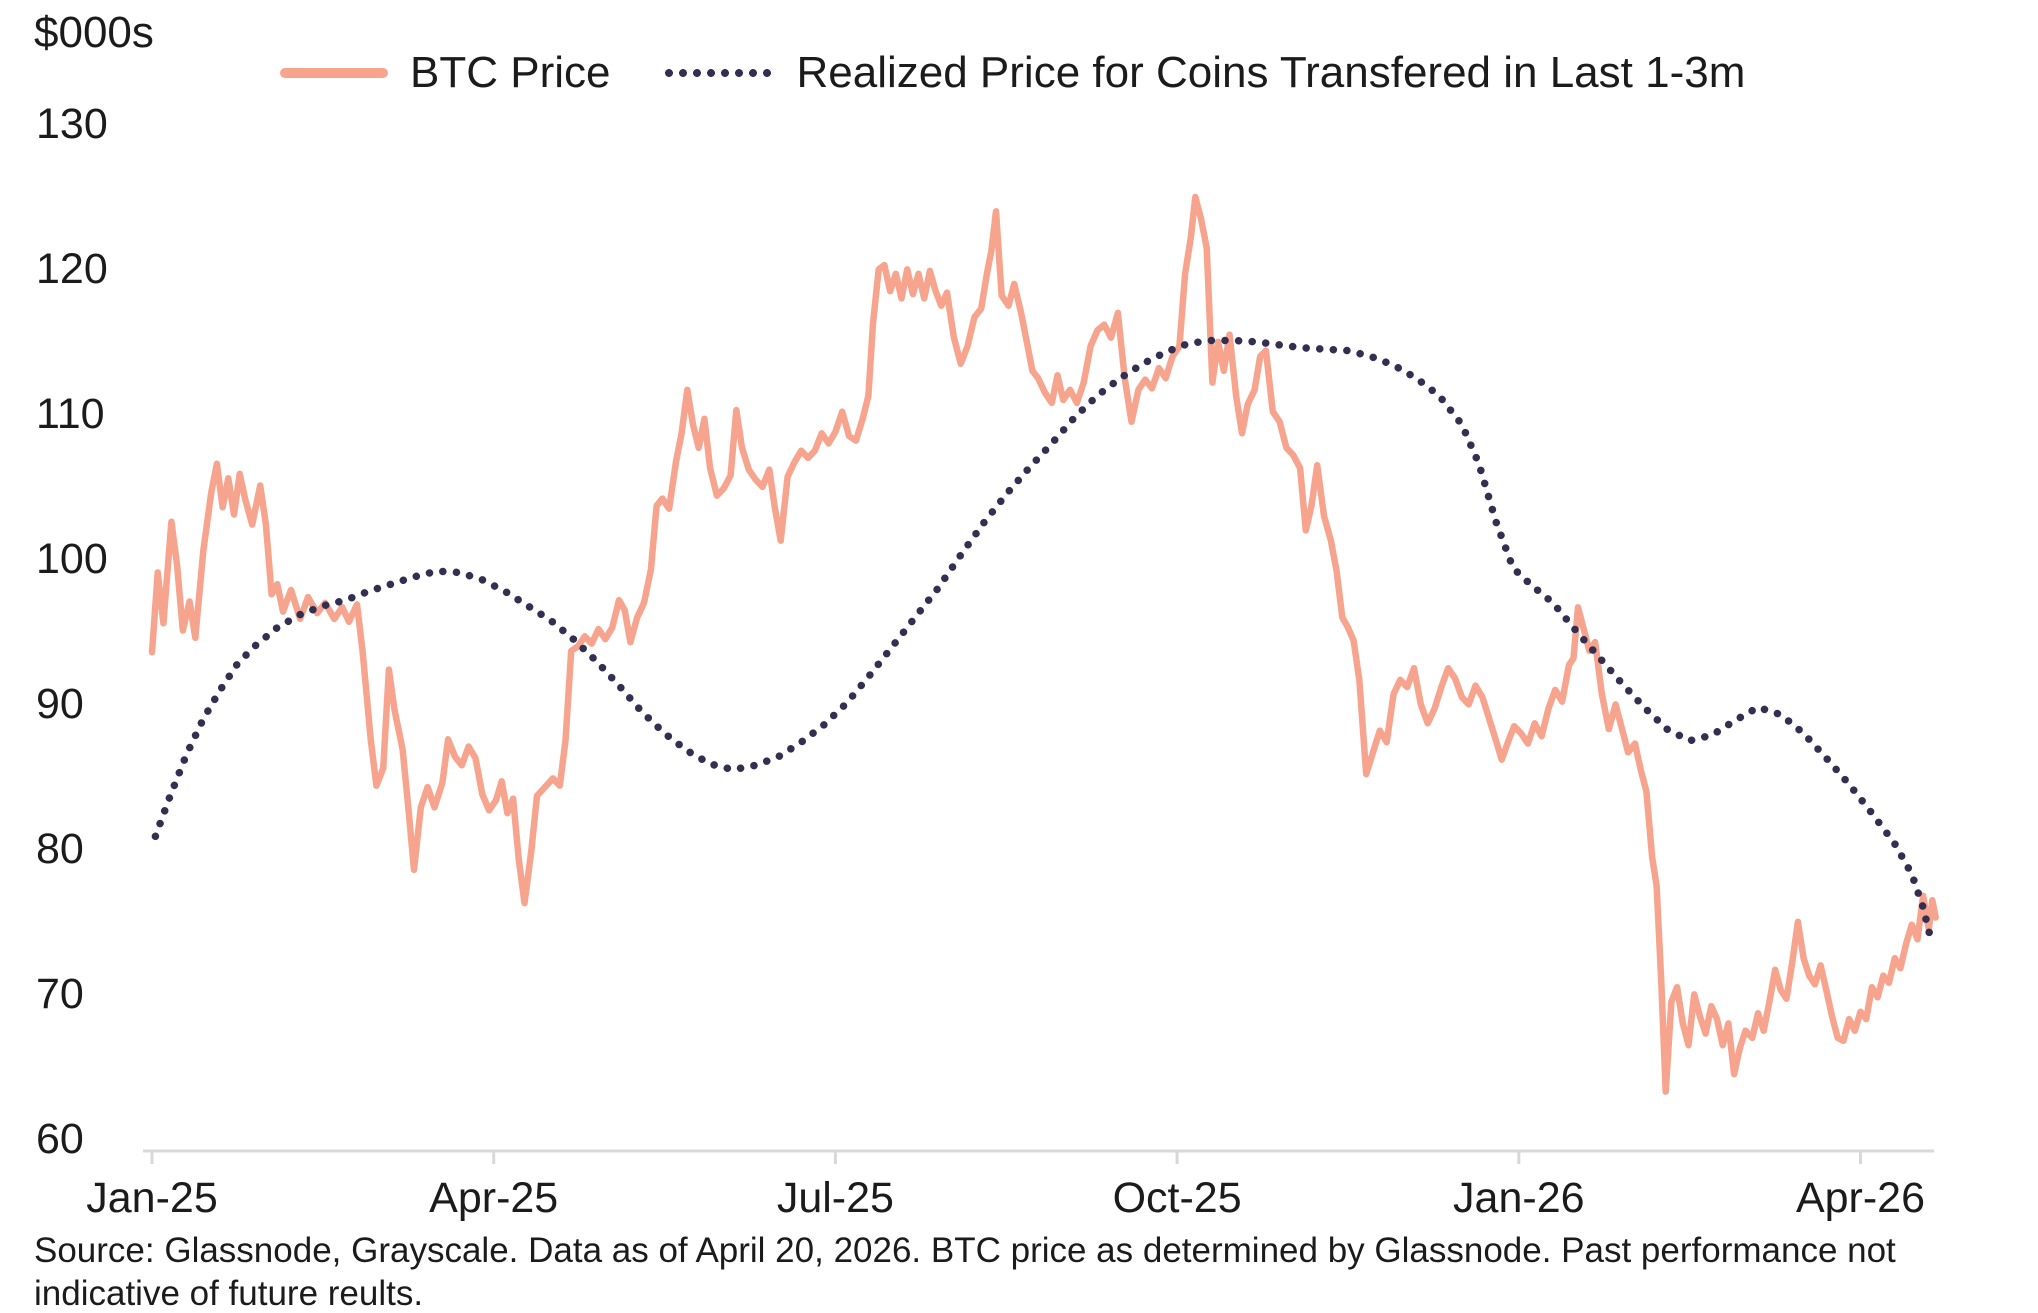  Describe the element at coordinates (493, 1198) in the screenshot. I see `x-axis-tick-label: Apr-25` at that location.